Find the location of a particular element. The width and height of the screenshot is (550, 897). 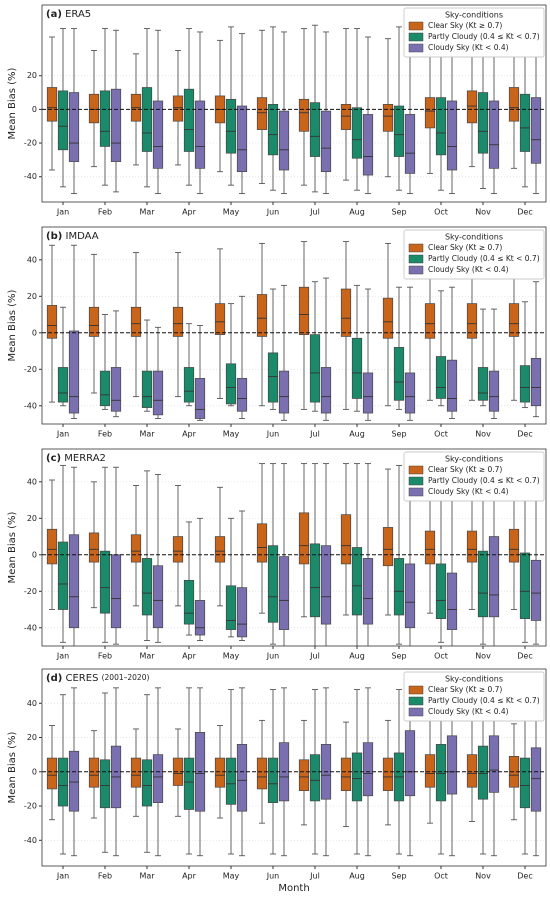

panel-subtitle: (2001–2020) is located at coordinates (126, 677).